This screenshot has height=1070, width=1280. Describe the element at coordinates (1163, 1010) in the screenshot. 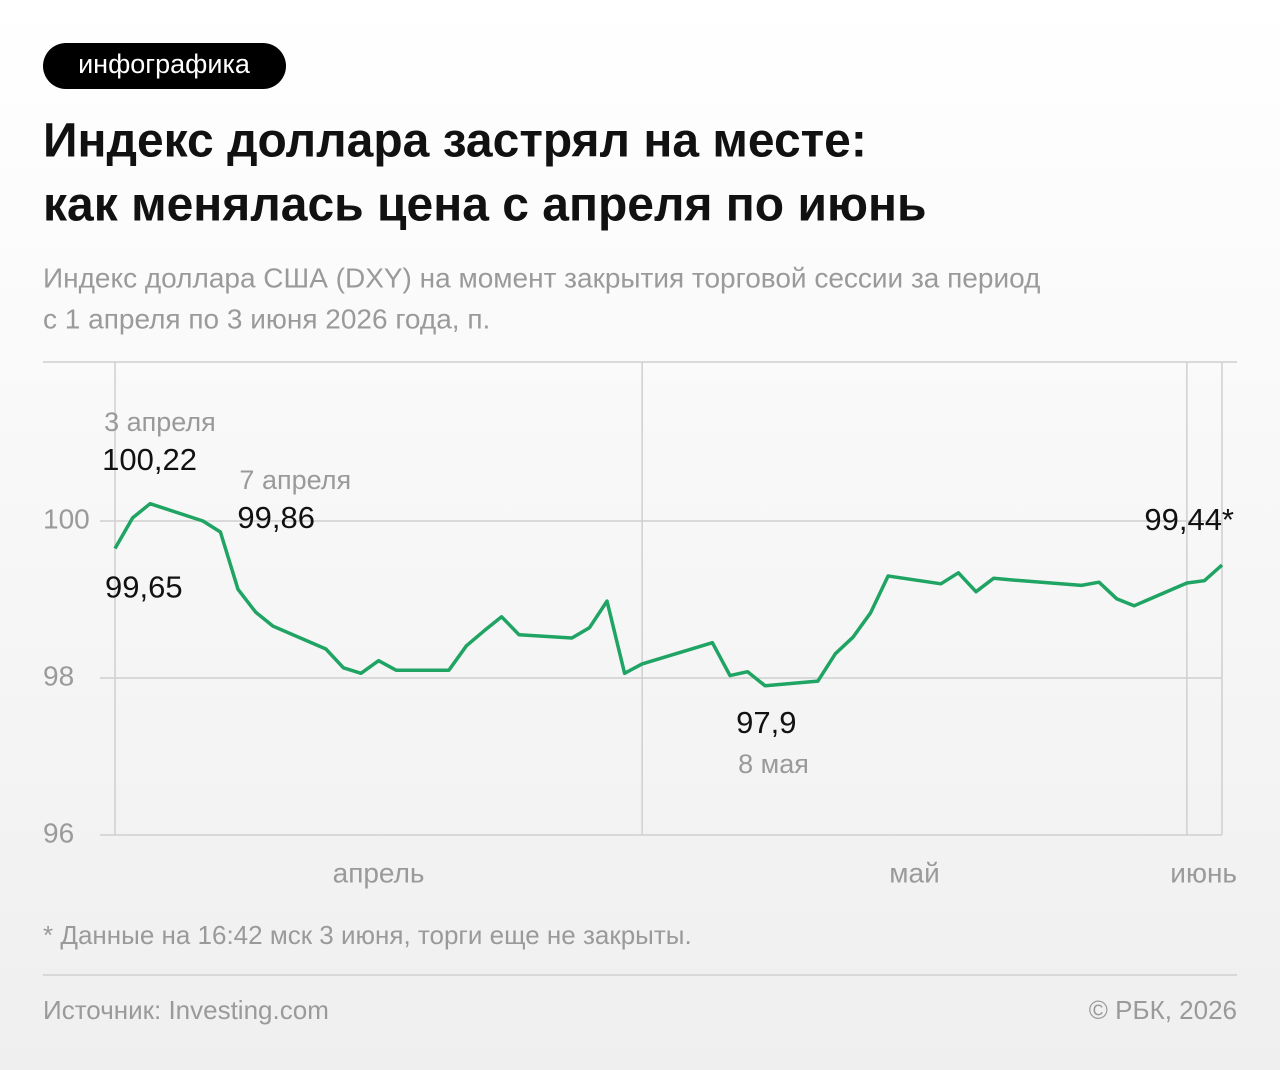

I see `copyright: © РБК, 2026` at that location.